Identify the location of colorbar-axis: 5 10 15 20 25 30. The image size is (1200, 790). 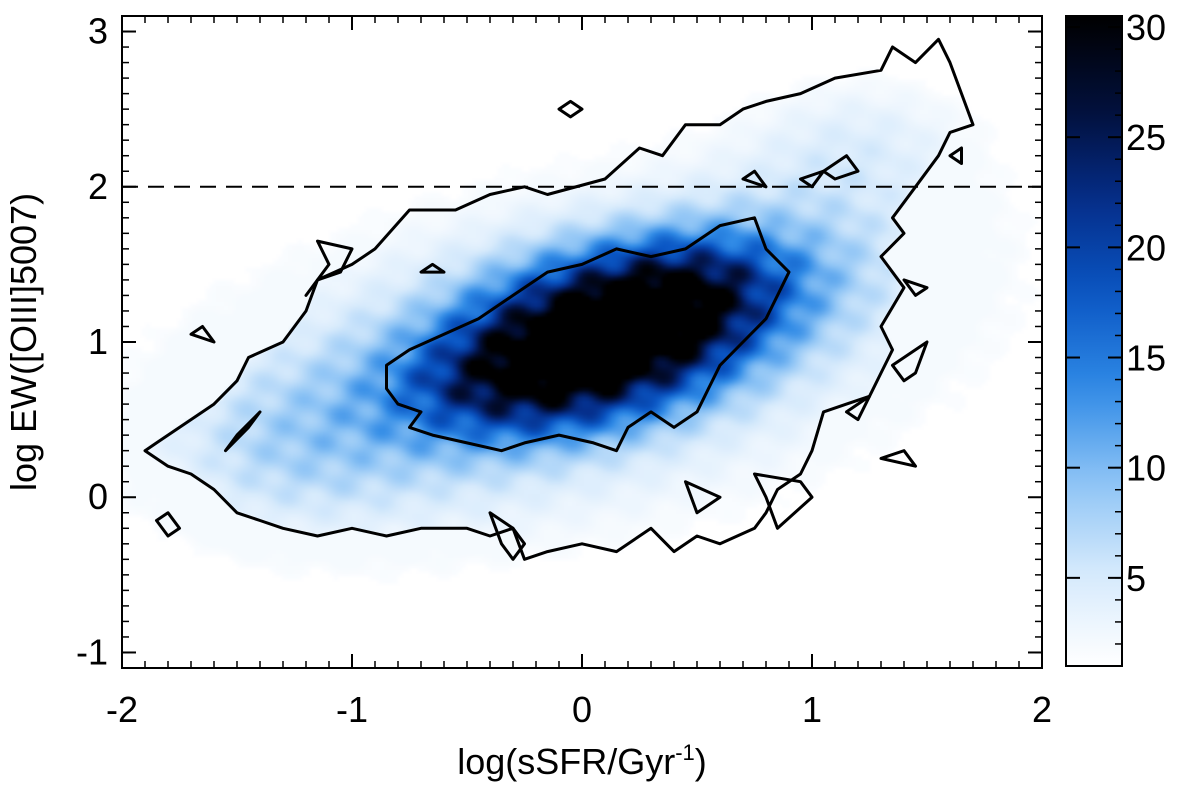
(1116, 337).